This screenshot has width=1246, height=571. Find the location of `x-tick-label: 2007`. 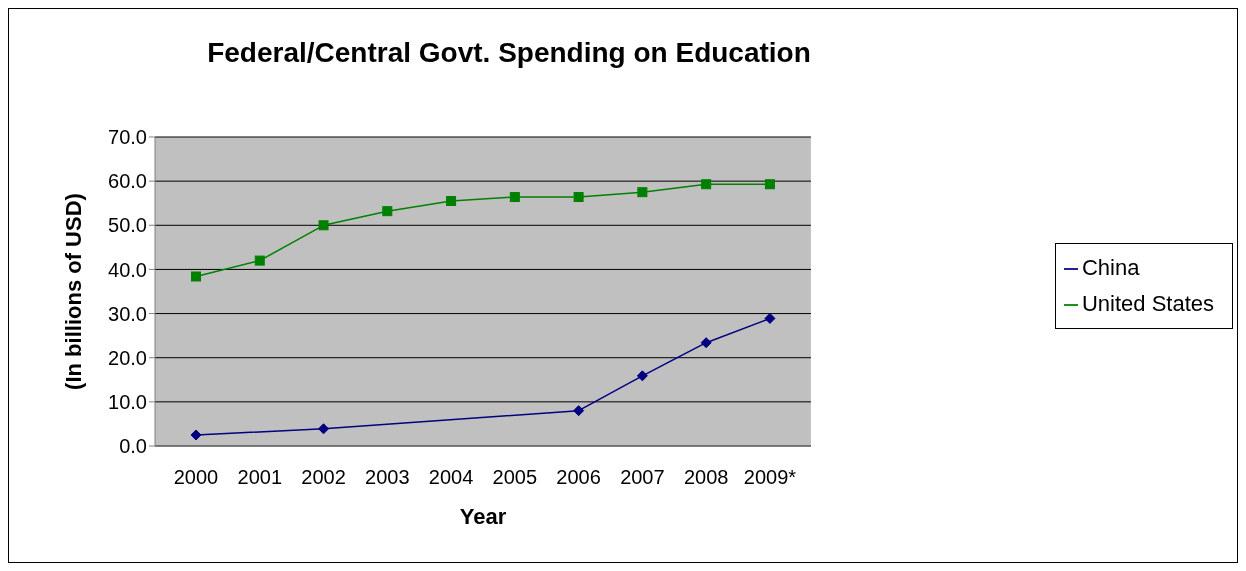

x-tick-label: 2007 is located at coordinates (642, 477).